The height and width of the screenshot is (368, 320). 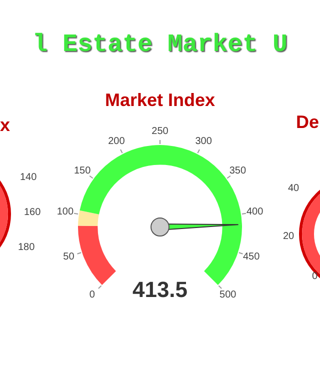 What do you see at coordinates (160, 131) in the screenshot?
I see `text: 250` at bounding box center [160, 131].